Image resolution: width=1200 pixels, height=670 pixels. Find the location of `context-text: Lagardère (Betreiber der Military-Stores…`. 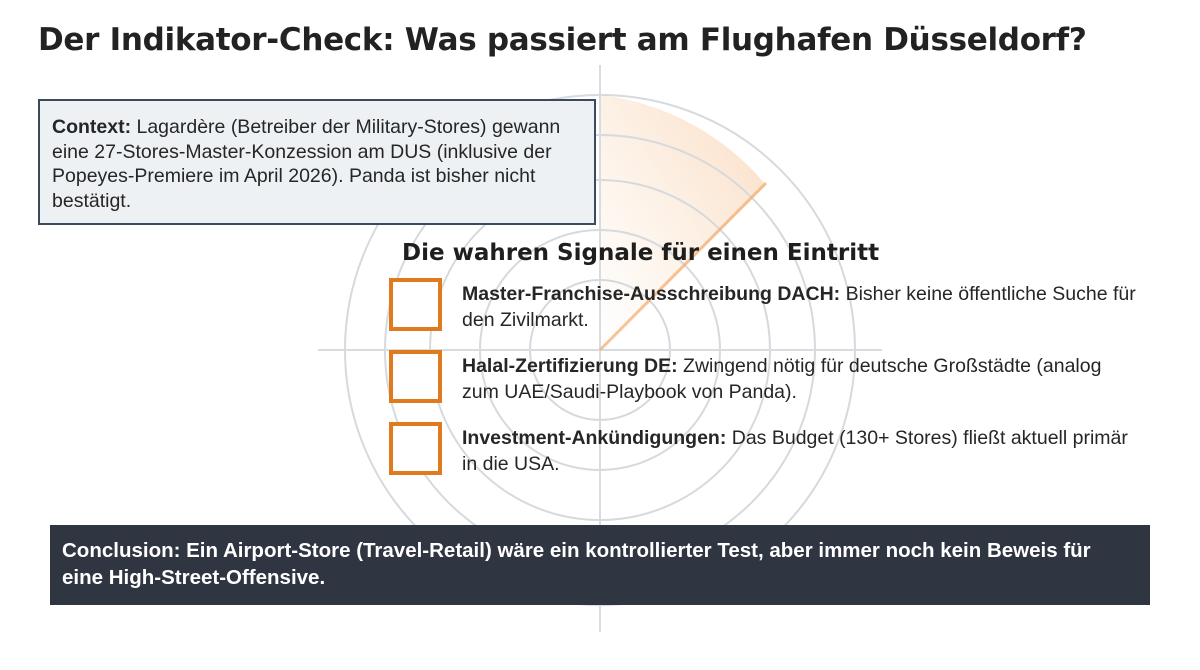

context-text: Lagardère (Betreiber der Military-Stores… is located at coordinates (306, 164).